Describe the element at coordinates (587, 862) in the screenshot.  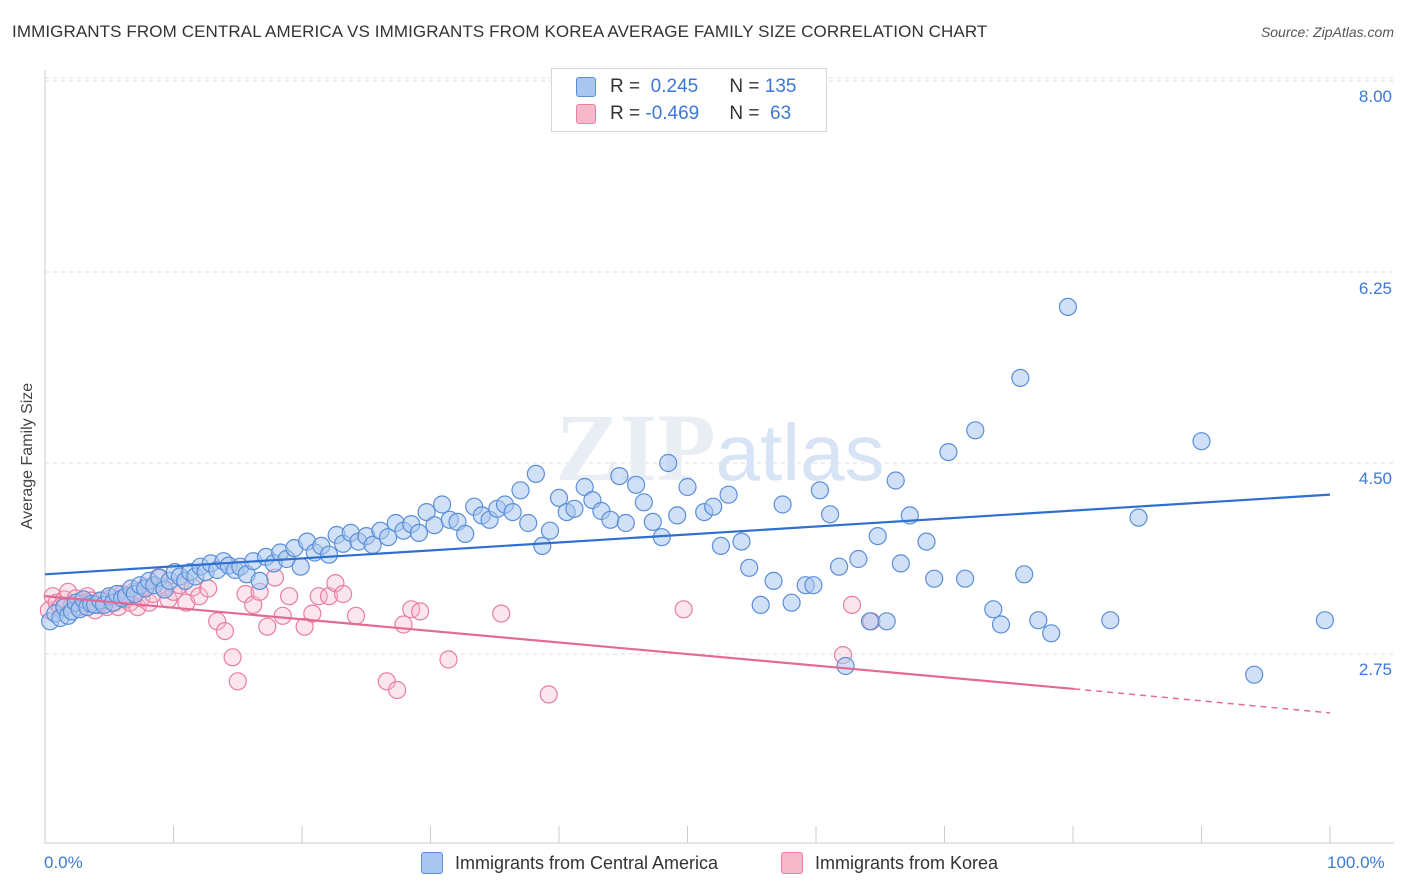
I see `bottom-legend-label: Immigrants from Central America` at that location.